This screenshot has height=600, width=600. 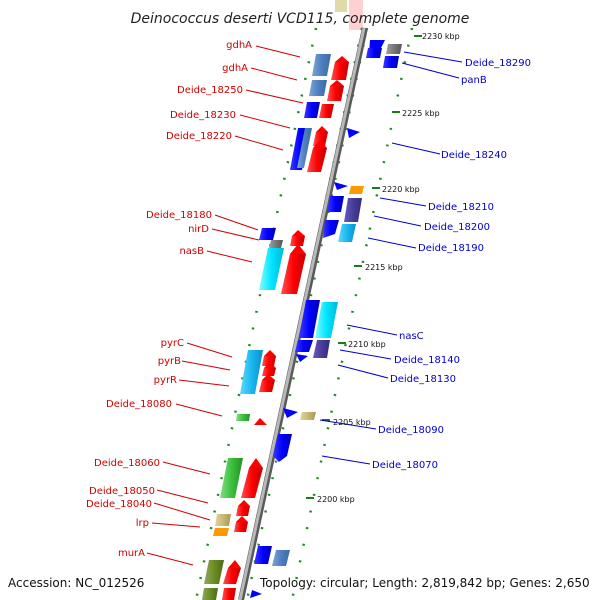 I want to click on gene-label: Deide_18040, so click(x=119, y=504).